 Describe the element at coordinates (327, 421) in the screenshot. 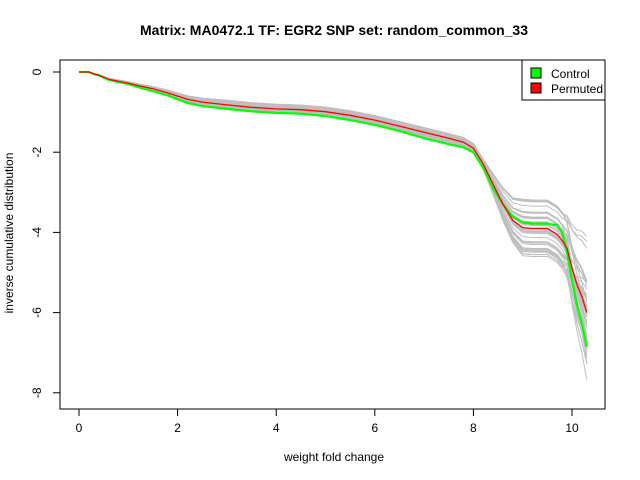

I see `x-axis: 0 2 4 6 8 10` at that location.